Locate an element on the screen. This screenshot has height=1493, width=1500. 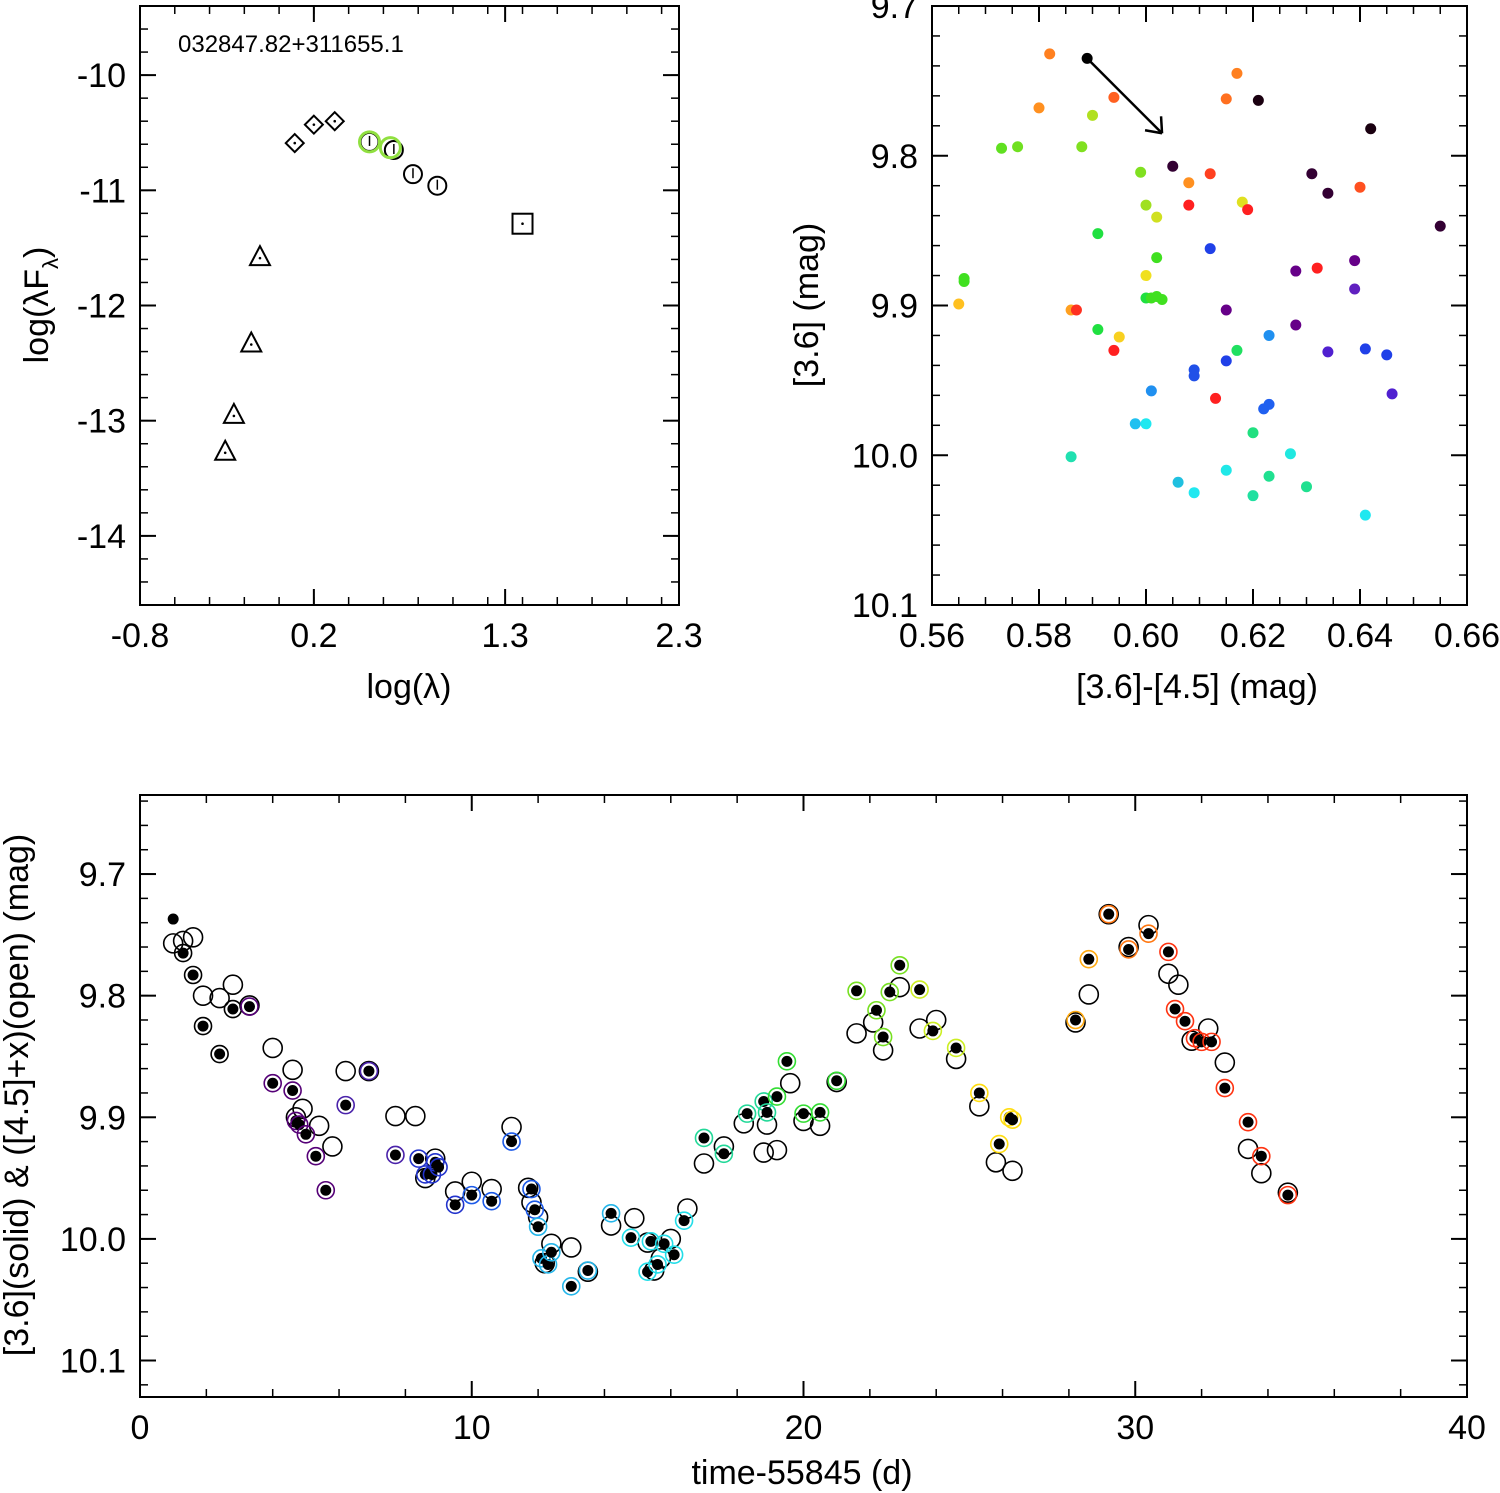
x-tick-label: 1.3 is located at coordinates (504, 636).